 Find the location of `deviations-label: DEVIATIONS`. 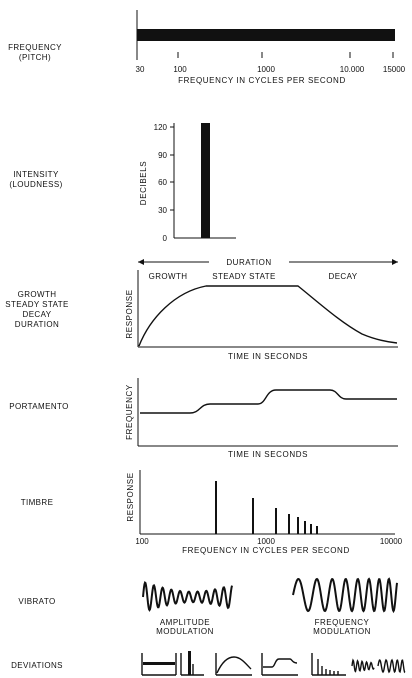

deviations-label: DEVIATIONS is located at coordinates (37, 665).